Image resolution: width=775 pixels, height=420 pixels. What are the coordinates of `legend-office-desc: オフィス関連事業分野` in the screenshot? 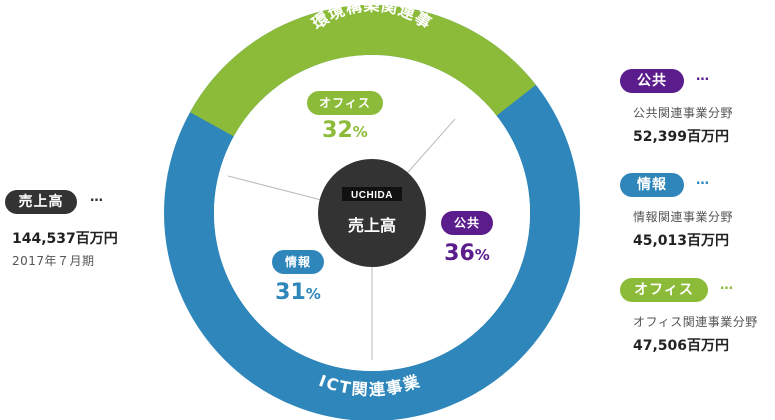 It's located at (695, 322).